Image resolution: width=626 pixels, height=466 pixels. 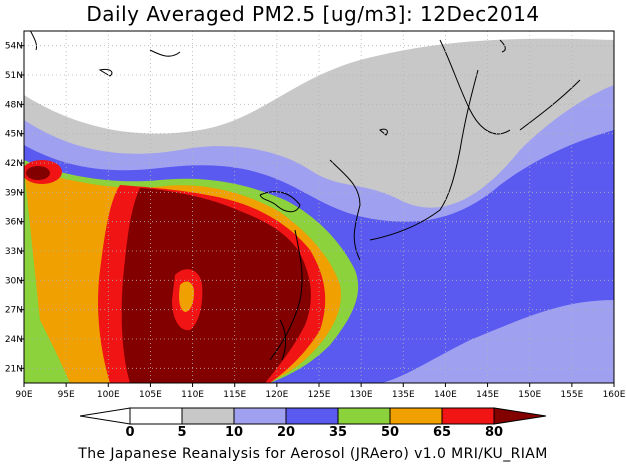 What do you see at coordinates (494, 432) in the screenshot?
I see `colorbar-label: 80` at bounding box center [494, 432].